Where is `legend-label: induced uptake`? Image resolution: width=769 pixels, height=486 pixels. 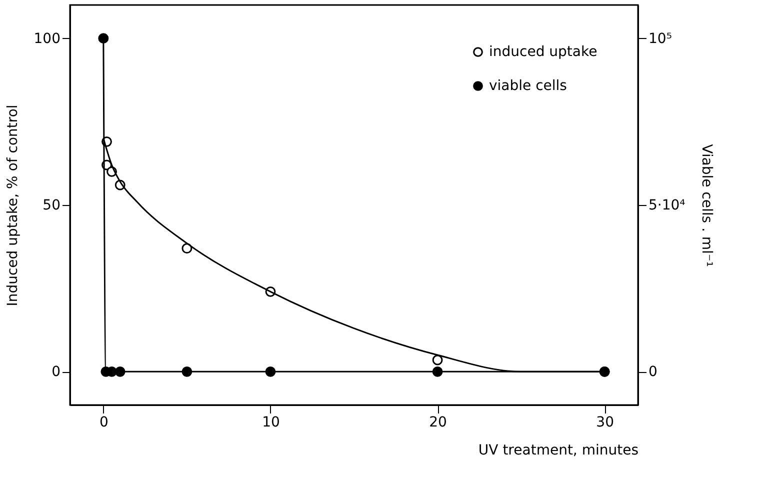 legend-label: induced uptake is located at coordinates (543, 52).